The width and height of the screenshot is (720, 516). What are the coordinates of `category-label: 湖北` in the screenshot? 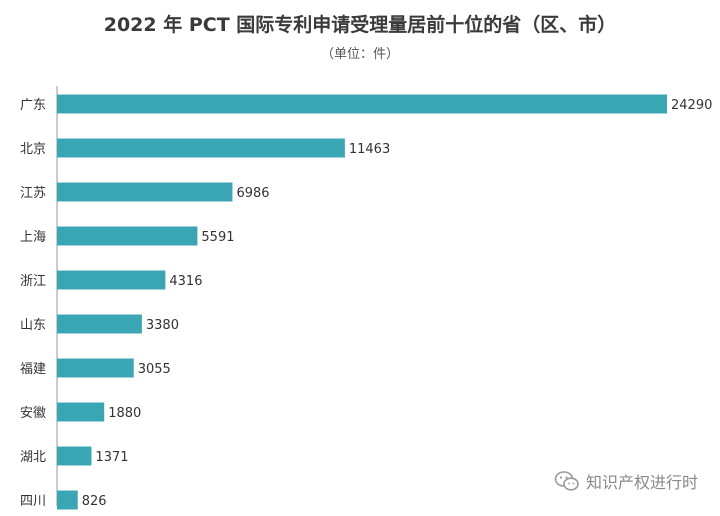 It's located at (33, 457).